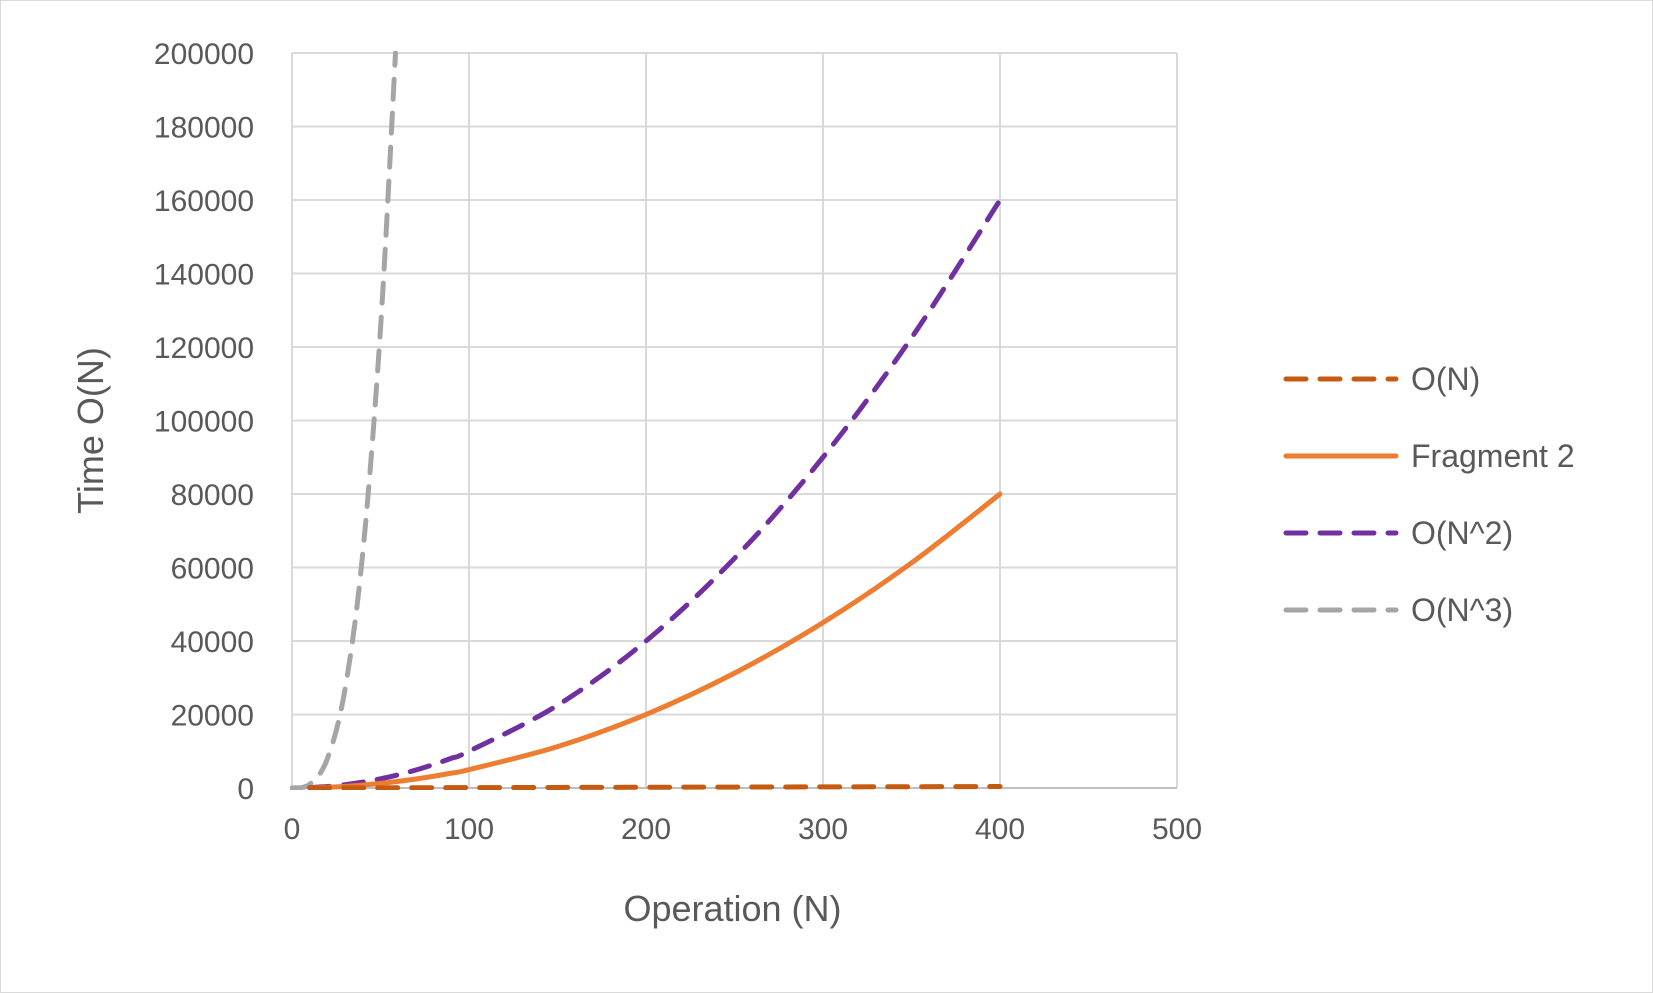 Image resolution: width=1653 pixels, height=994 pixels. Describe the element at coordinates (1493, 456) in the screenshot. I see `legend-label: Fragment 2` at that location.